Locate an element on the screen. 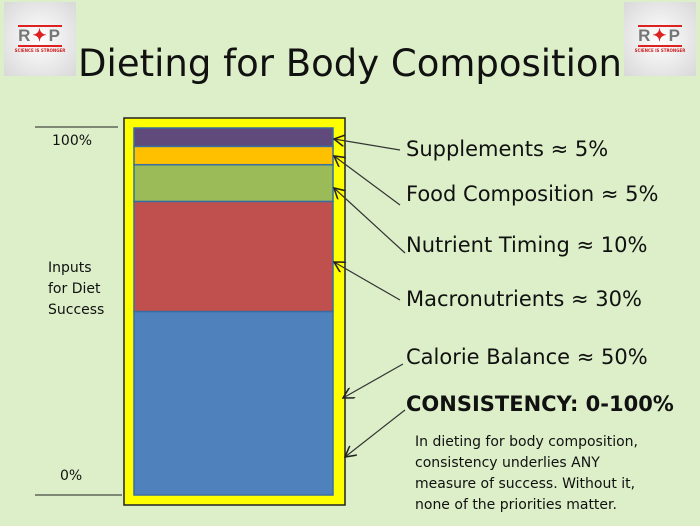 The height and width of the screenshot is (526, 700). axis-label-line: for Diet is located at coordinates (74, 289).